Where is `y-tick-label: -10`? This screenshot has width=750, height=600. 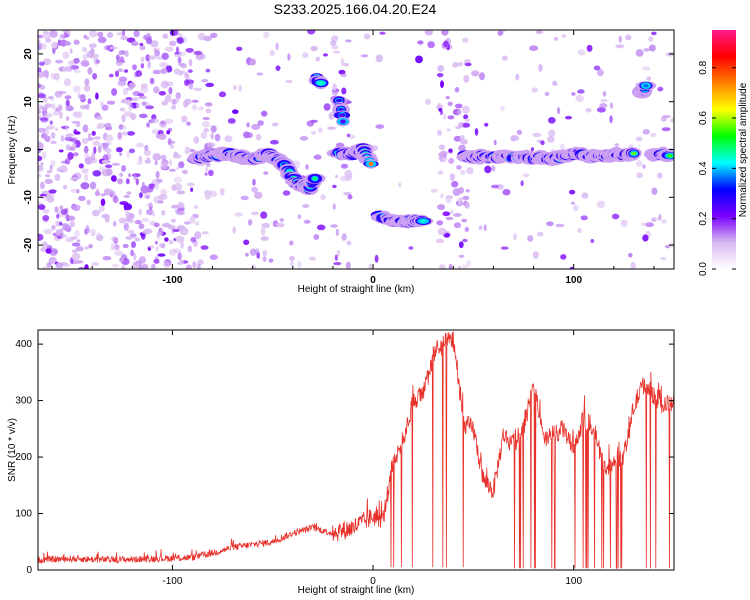 y-tick-label: -10 is located at coordinates (28, 197).